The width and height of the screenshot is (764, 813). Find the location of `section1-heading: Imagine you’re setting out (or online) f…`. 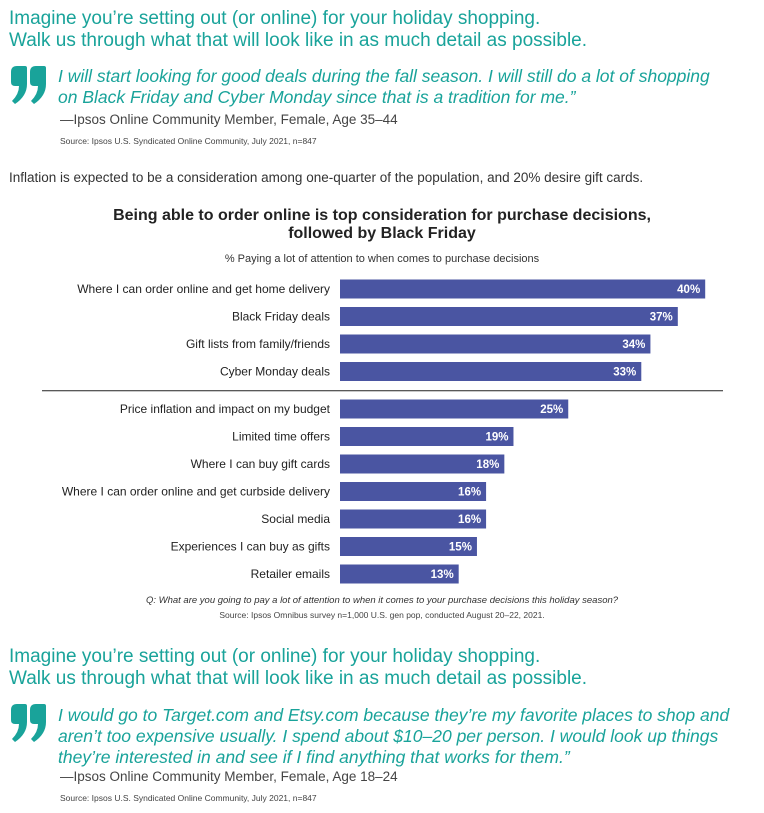

section1-heading: Imagine you’re setting out (or online) f… is located at coordinates (298, 30).